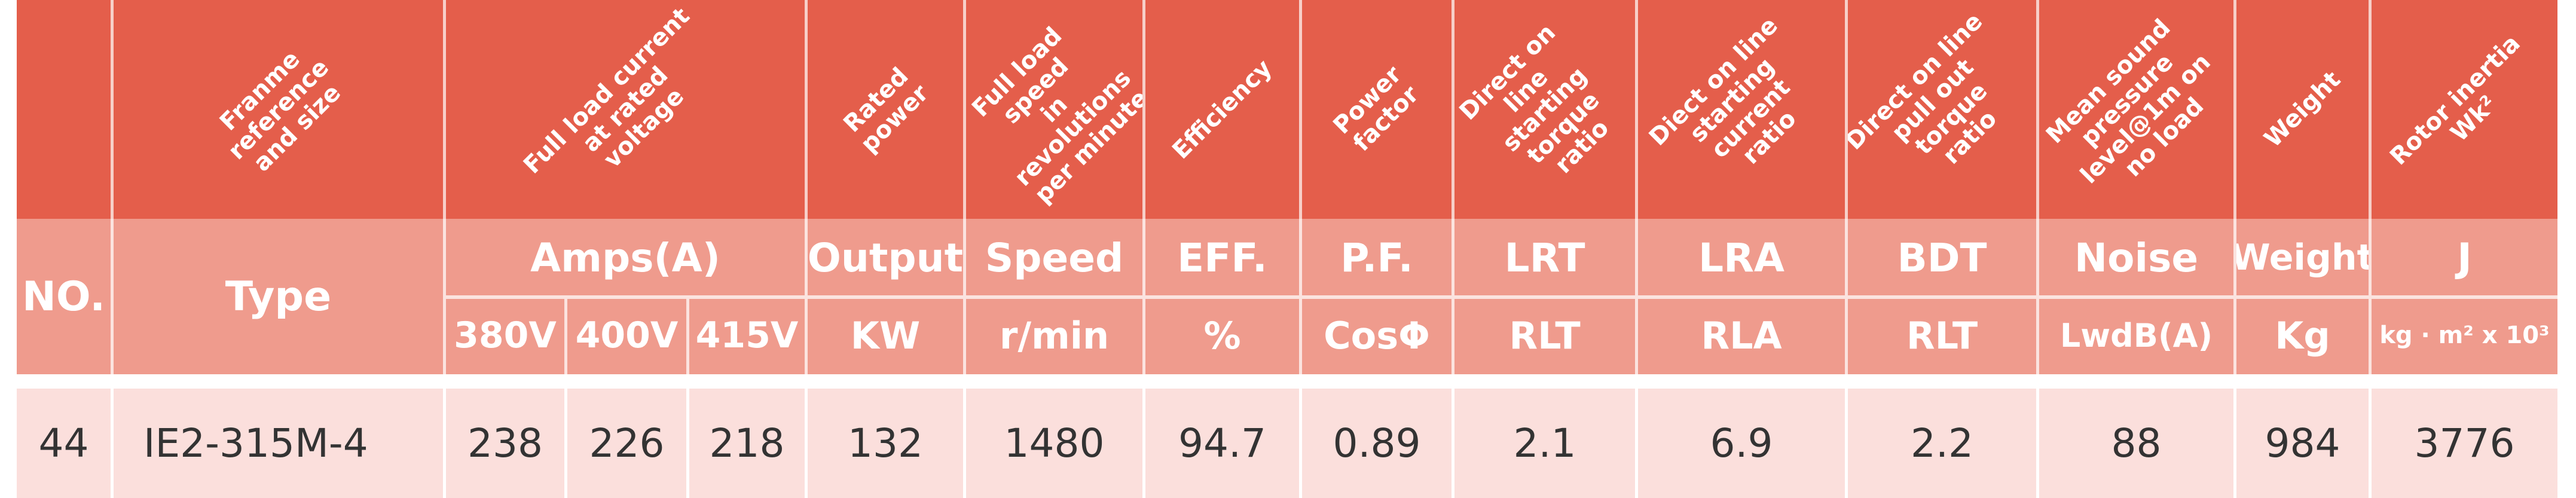 This screenshot has height=498, width=2576. What do you see at coordinates (607, 90) in the screenshot?
I see `header-amps-rotated: Full load current at rated voltage` at bounding box center [607, 90].